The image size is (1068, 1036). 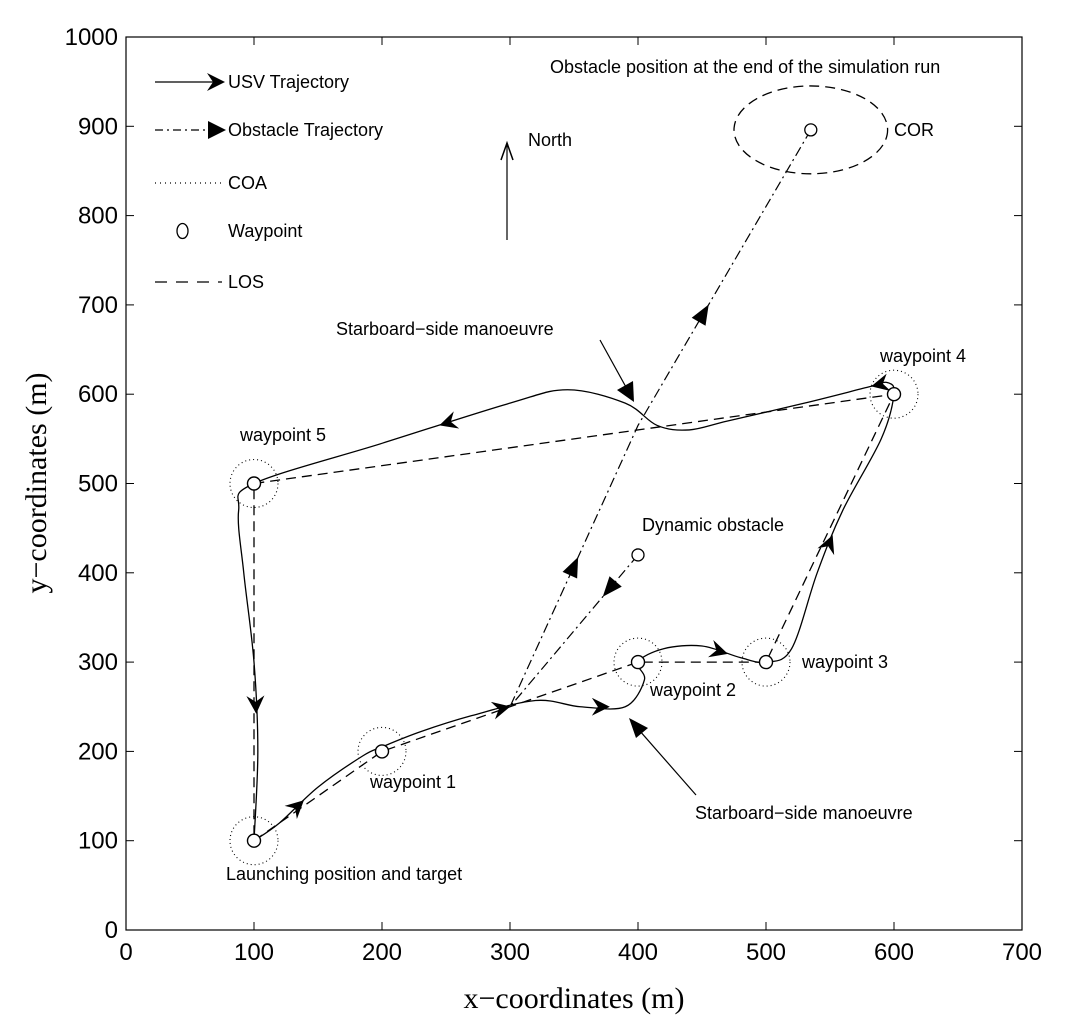 I want to click on legend-item: Obstacle Trajectory, so click(x=269, y=130).